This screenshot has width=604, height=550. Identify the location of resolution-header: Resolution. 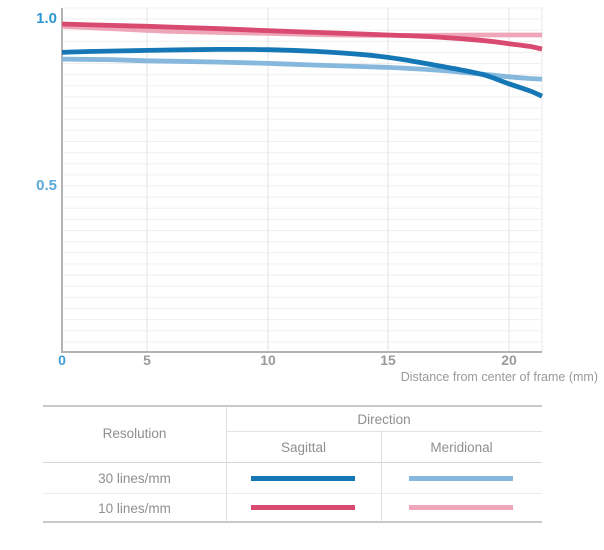
(134, 433).